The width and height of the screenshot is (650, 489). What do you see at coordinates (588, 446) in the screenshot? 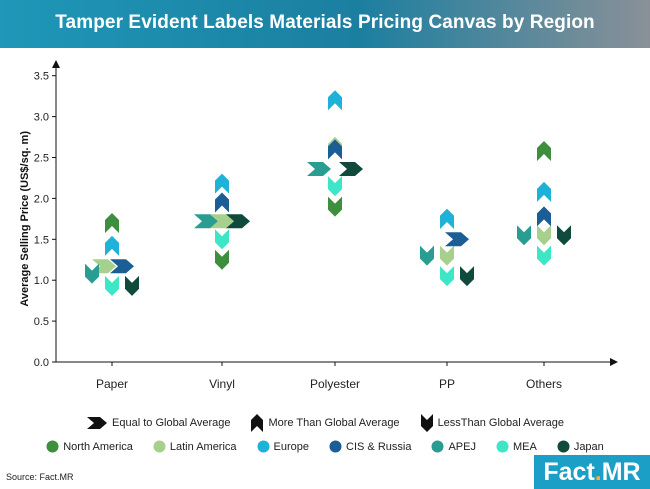
I see `legend-item-label: Japan` at bounding box center [588, 446].